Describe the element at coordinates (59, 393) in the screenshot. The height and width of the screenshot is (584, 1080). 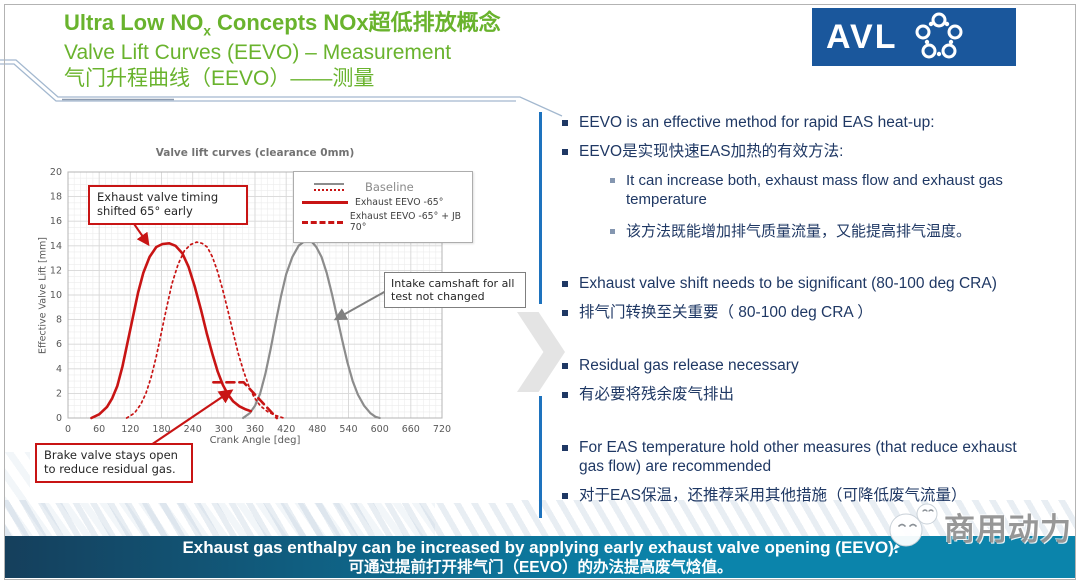
I see `svg-text: 2` at that location.